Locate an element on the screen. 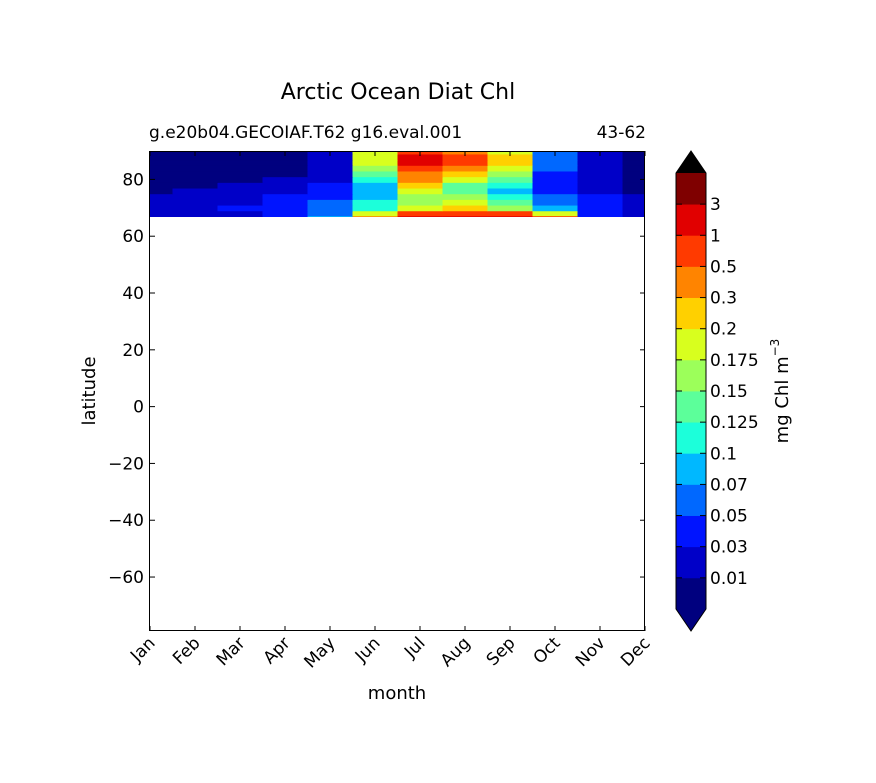 This screenshot has height=783, width=876. y-tick-label: 20 is located at coordinates (133, 351).